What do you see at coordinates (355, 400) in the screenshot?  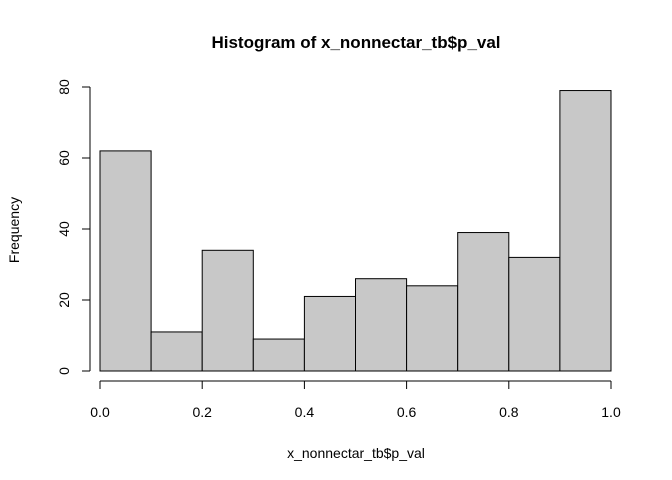 I see `x-axis: 0.0 0.2 0.4 0.6 0.8 1.0` at bounding box center [355, 400].